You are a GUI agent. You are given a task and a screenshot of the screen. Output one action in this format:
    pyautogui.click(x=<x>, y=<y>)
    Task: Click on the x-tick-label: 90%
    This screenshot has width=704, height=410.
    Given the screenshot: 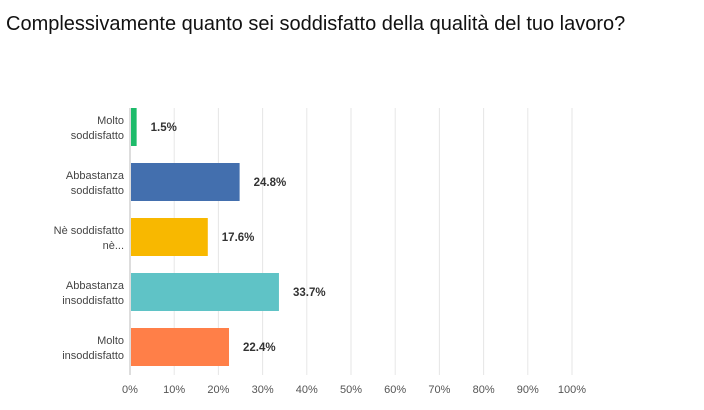 What is the action you would take?
    pyautogui.click(x=528, y=390)
    